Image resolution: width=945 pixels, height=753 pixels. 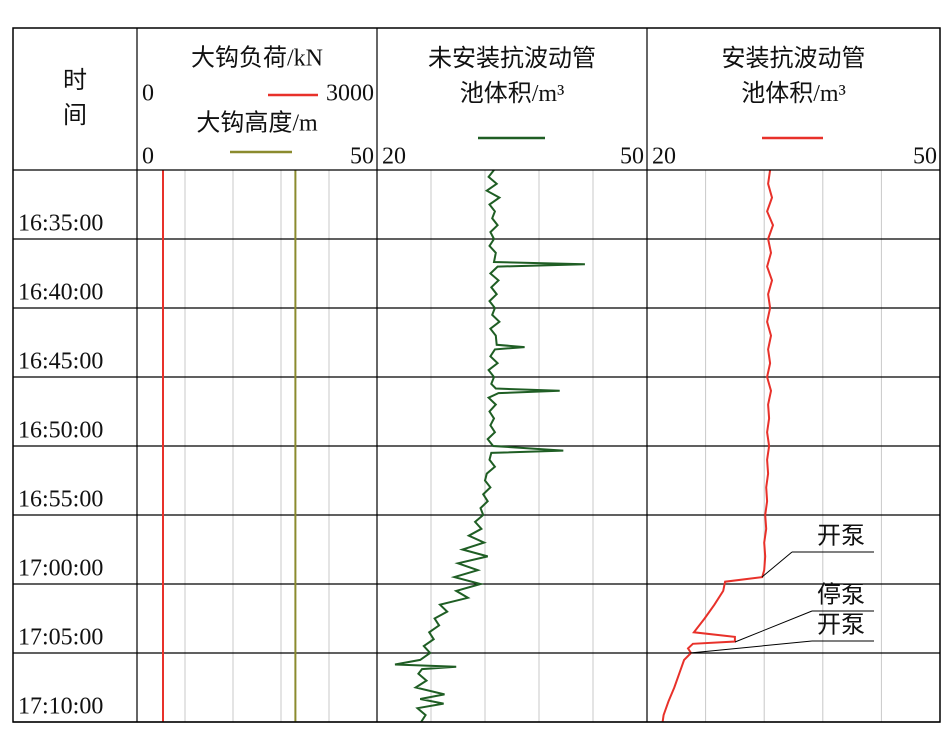 What do you see at coordinates (60, 500) in the screenshot?
I see `y-tick-label: 16:55:00` at bounding box center [60, 500].